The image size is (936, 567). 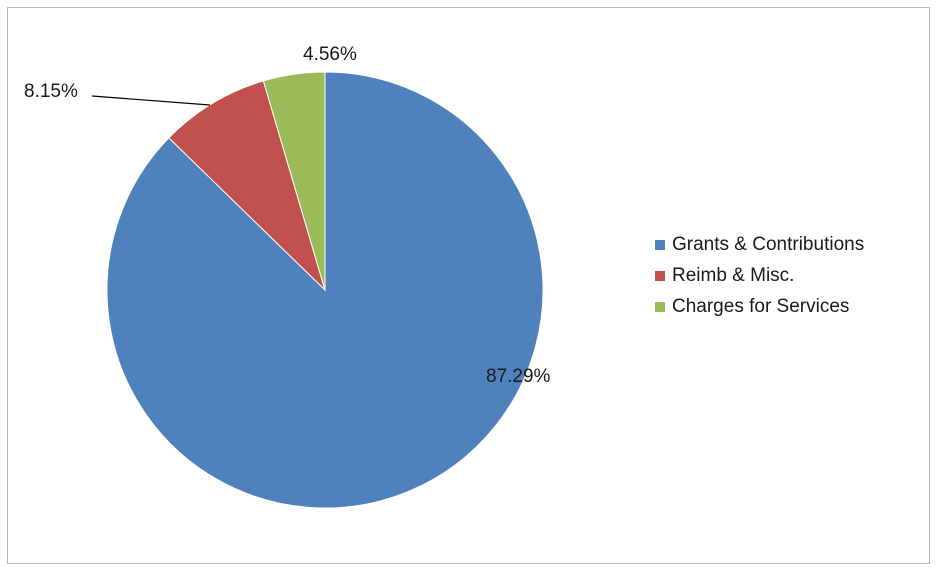 I want to click on legend-item-grants: Grants & Contributions, so click(x=759, y=244).